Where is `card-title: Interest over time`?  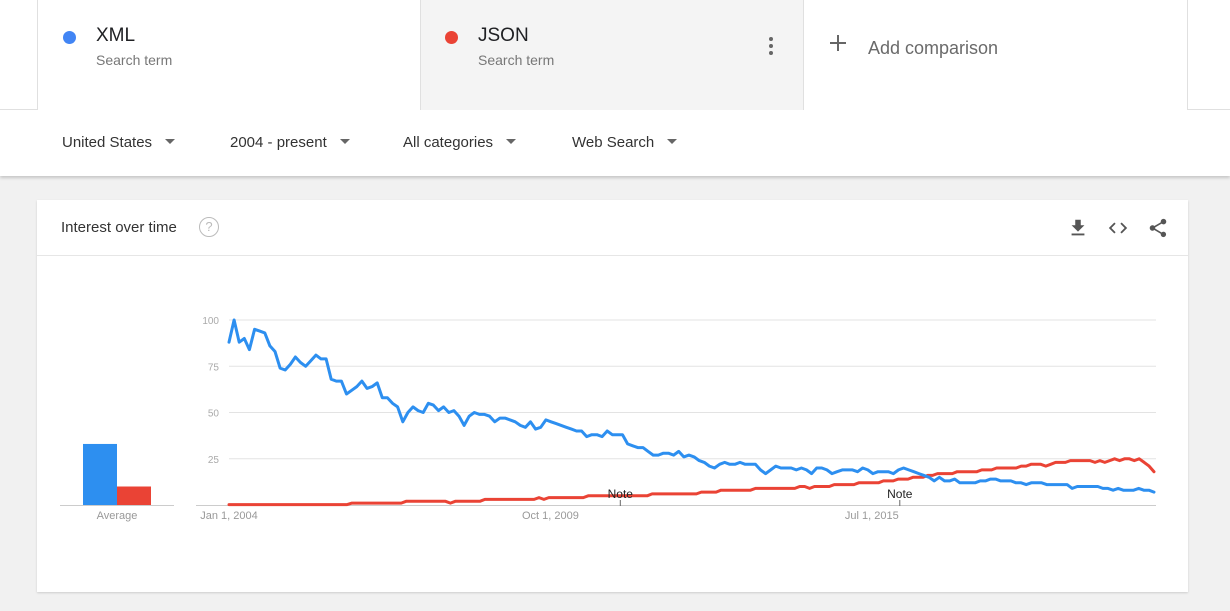 card-title: Interest over time is located at coordinates (119, 227).